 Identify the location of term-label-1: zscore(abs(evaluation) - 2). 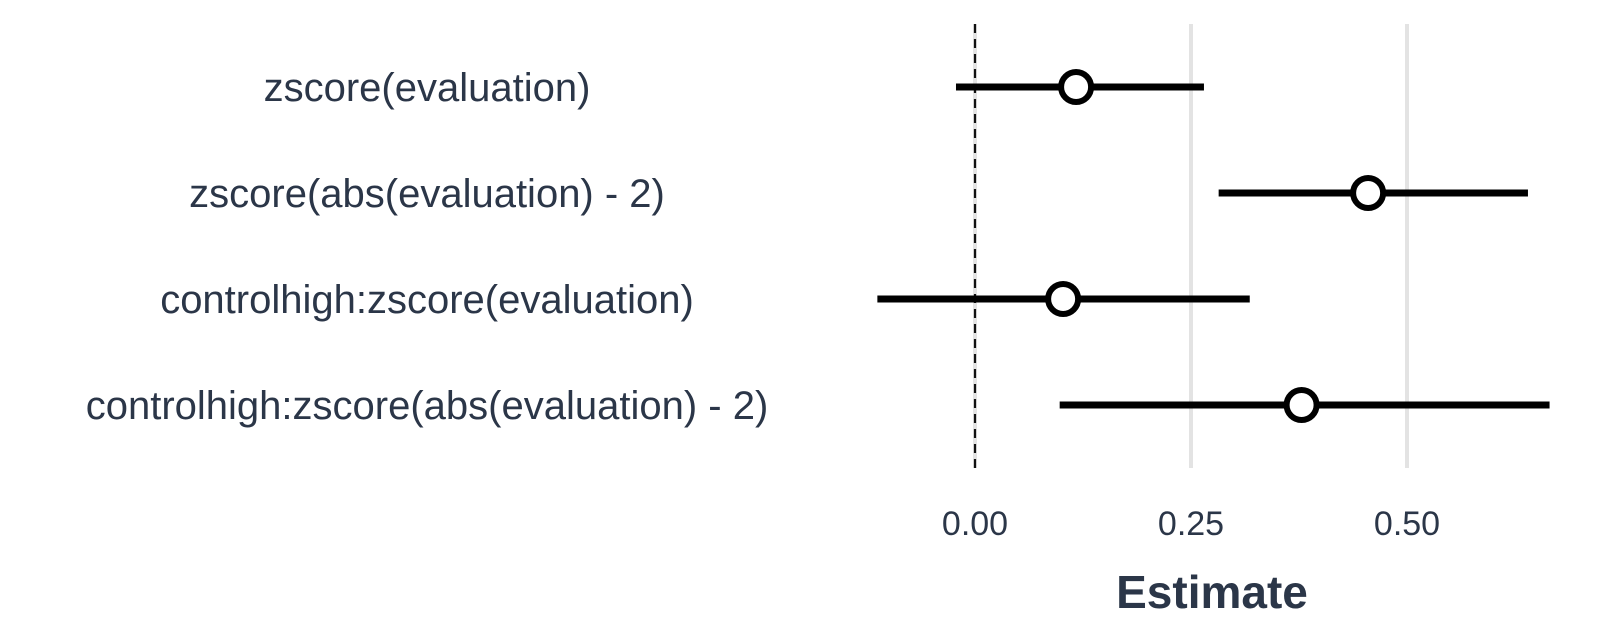
(427, 194).